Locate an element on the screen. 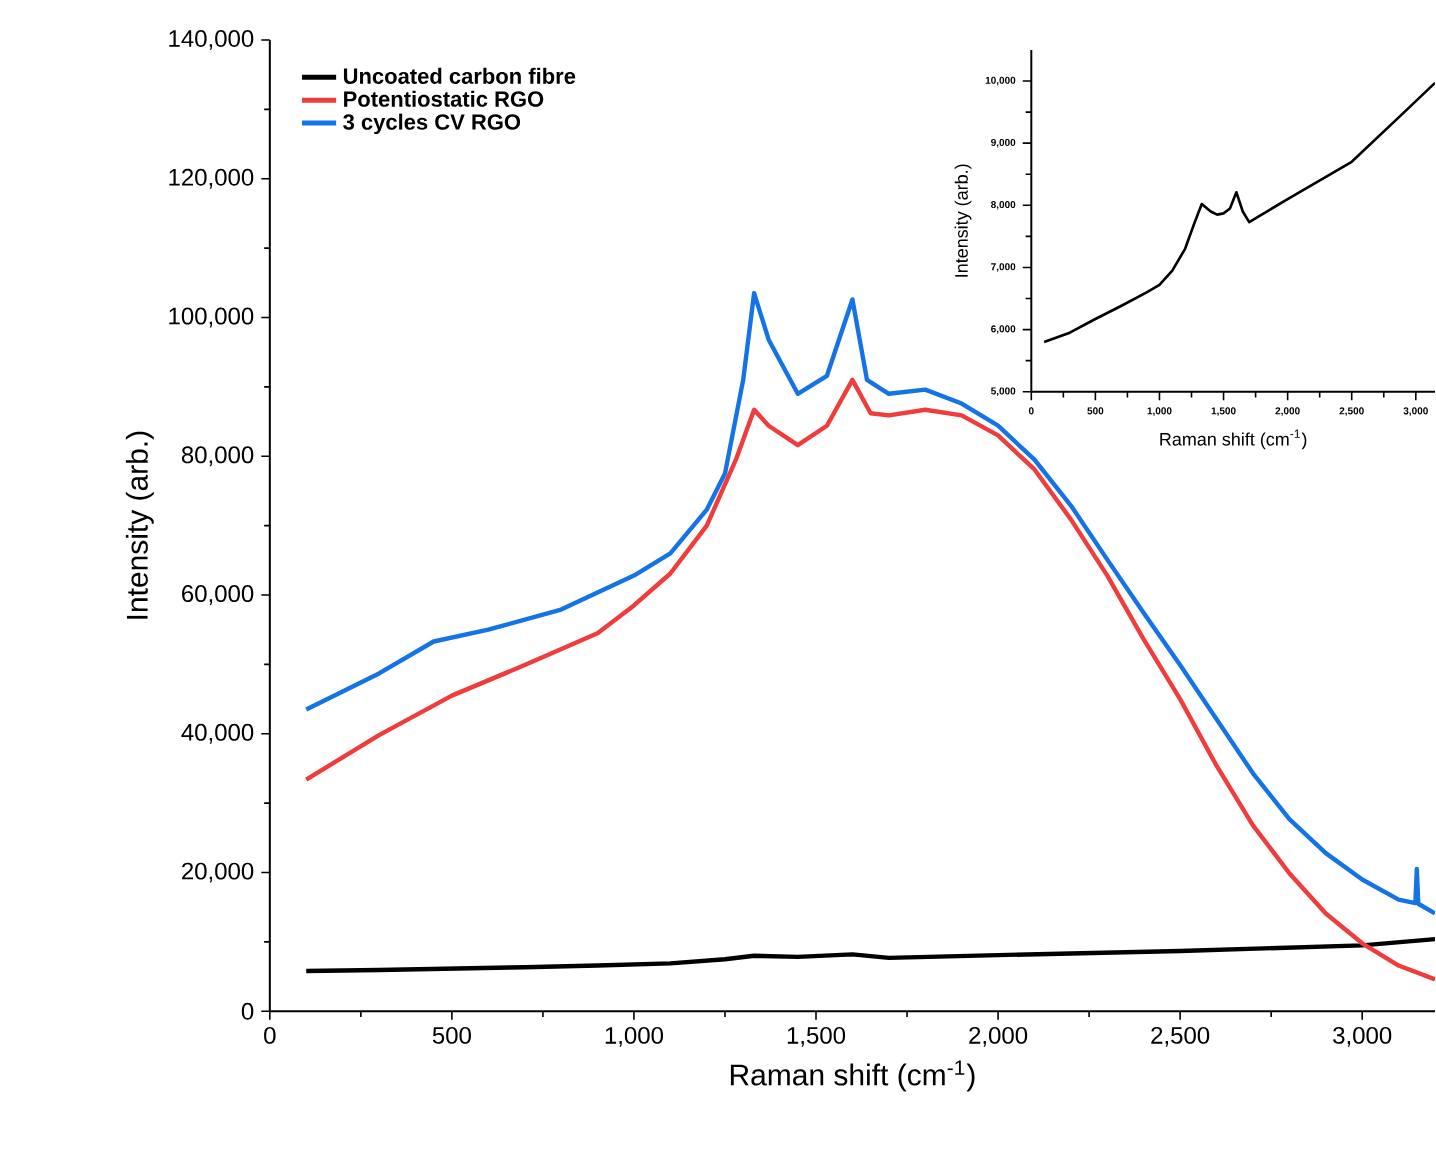 This screenshot has height=1166, width=1436. x-tick-label: 1,500 is located at coordinates (816, 1037).